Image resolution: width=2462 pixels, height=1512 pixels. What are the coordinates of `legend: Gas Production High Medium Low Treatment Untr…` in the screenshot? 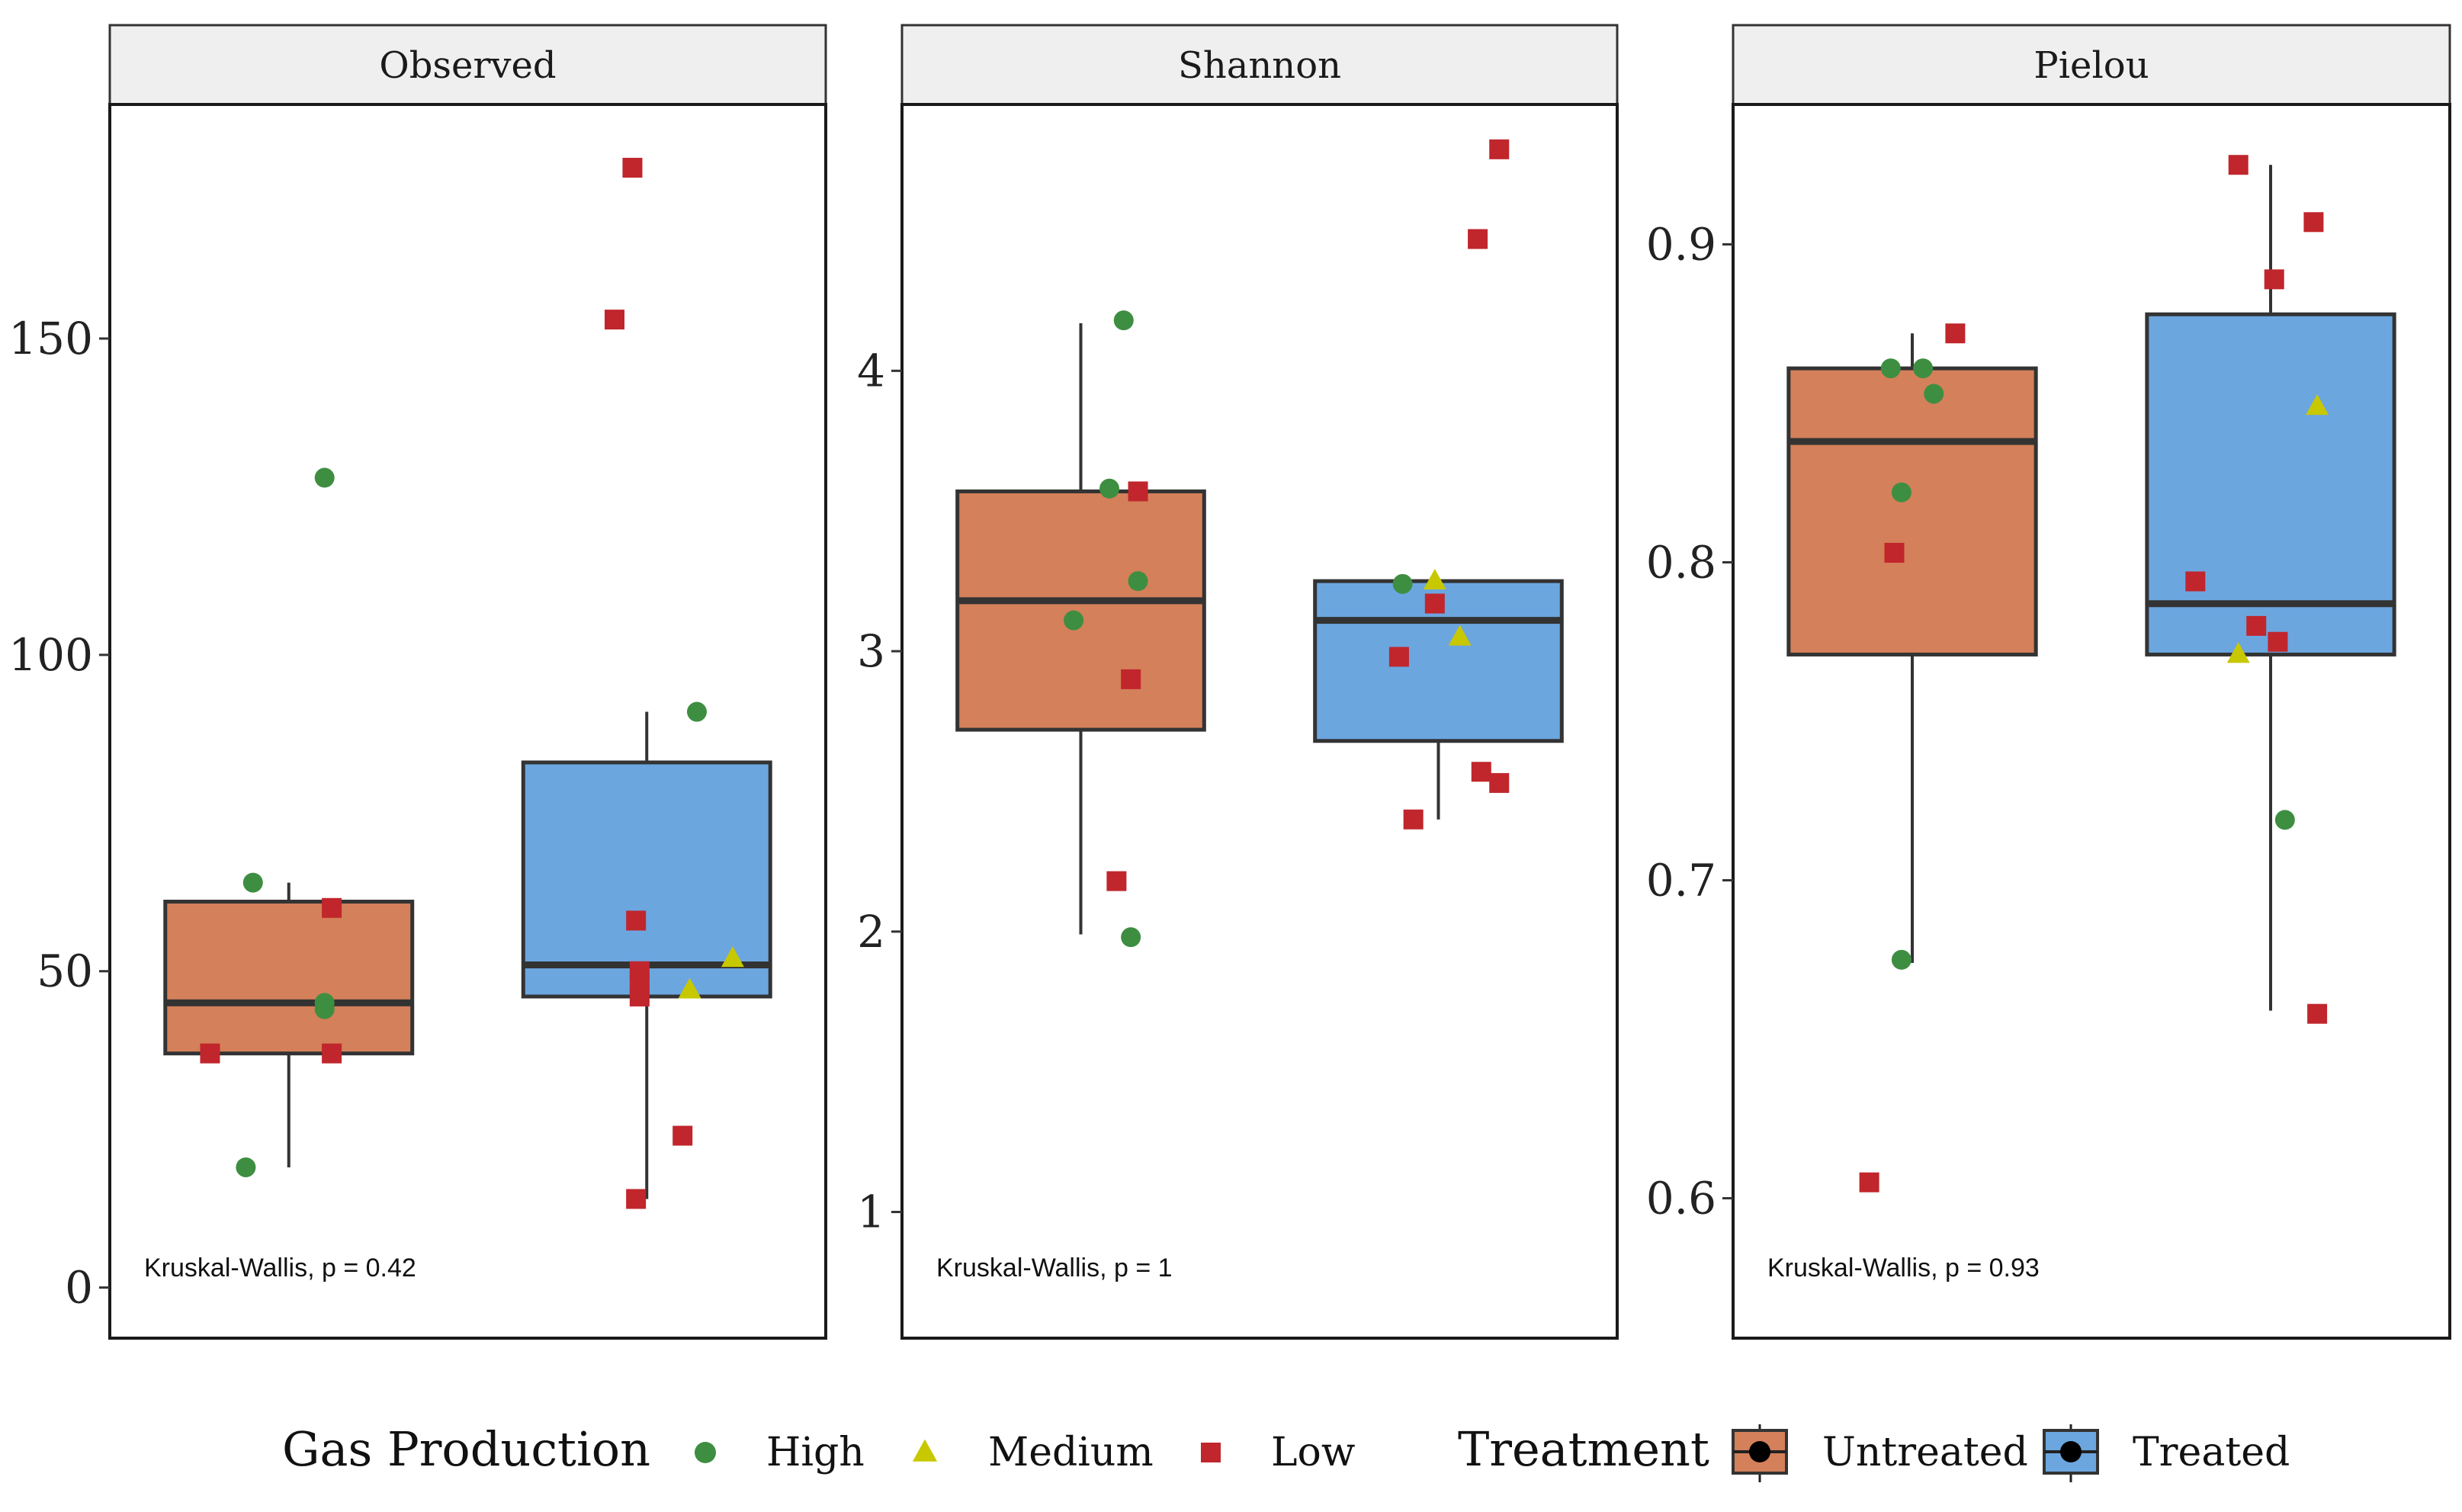 It's located at (1286, 1451).